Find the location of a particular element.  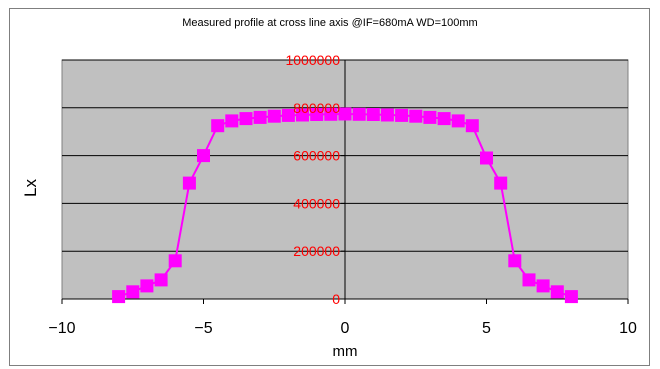

x-tick-label: 10 is located at coordinates (628, 328).